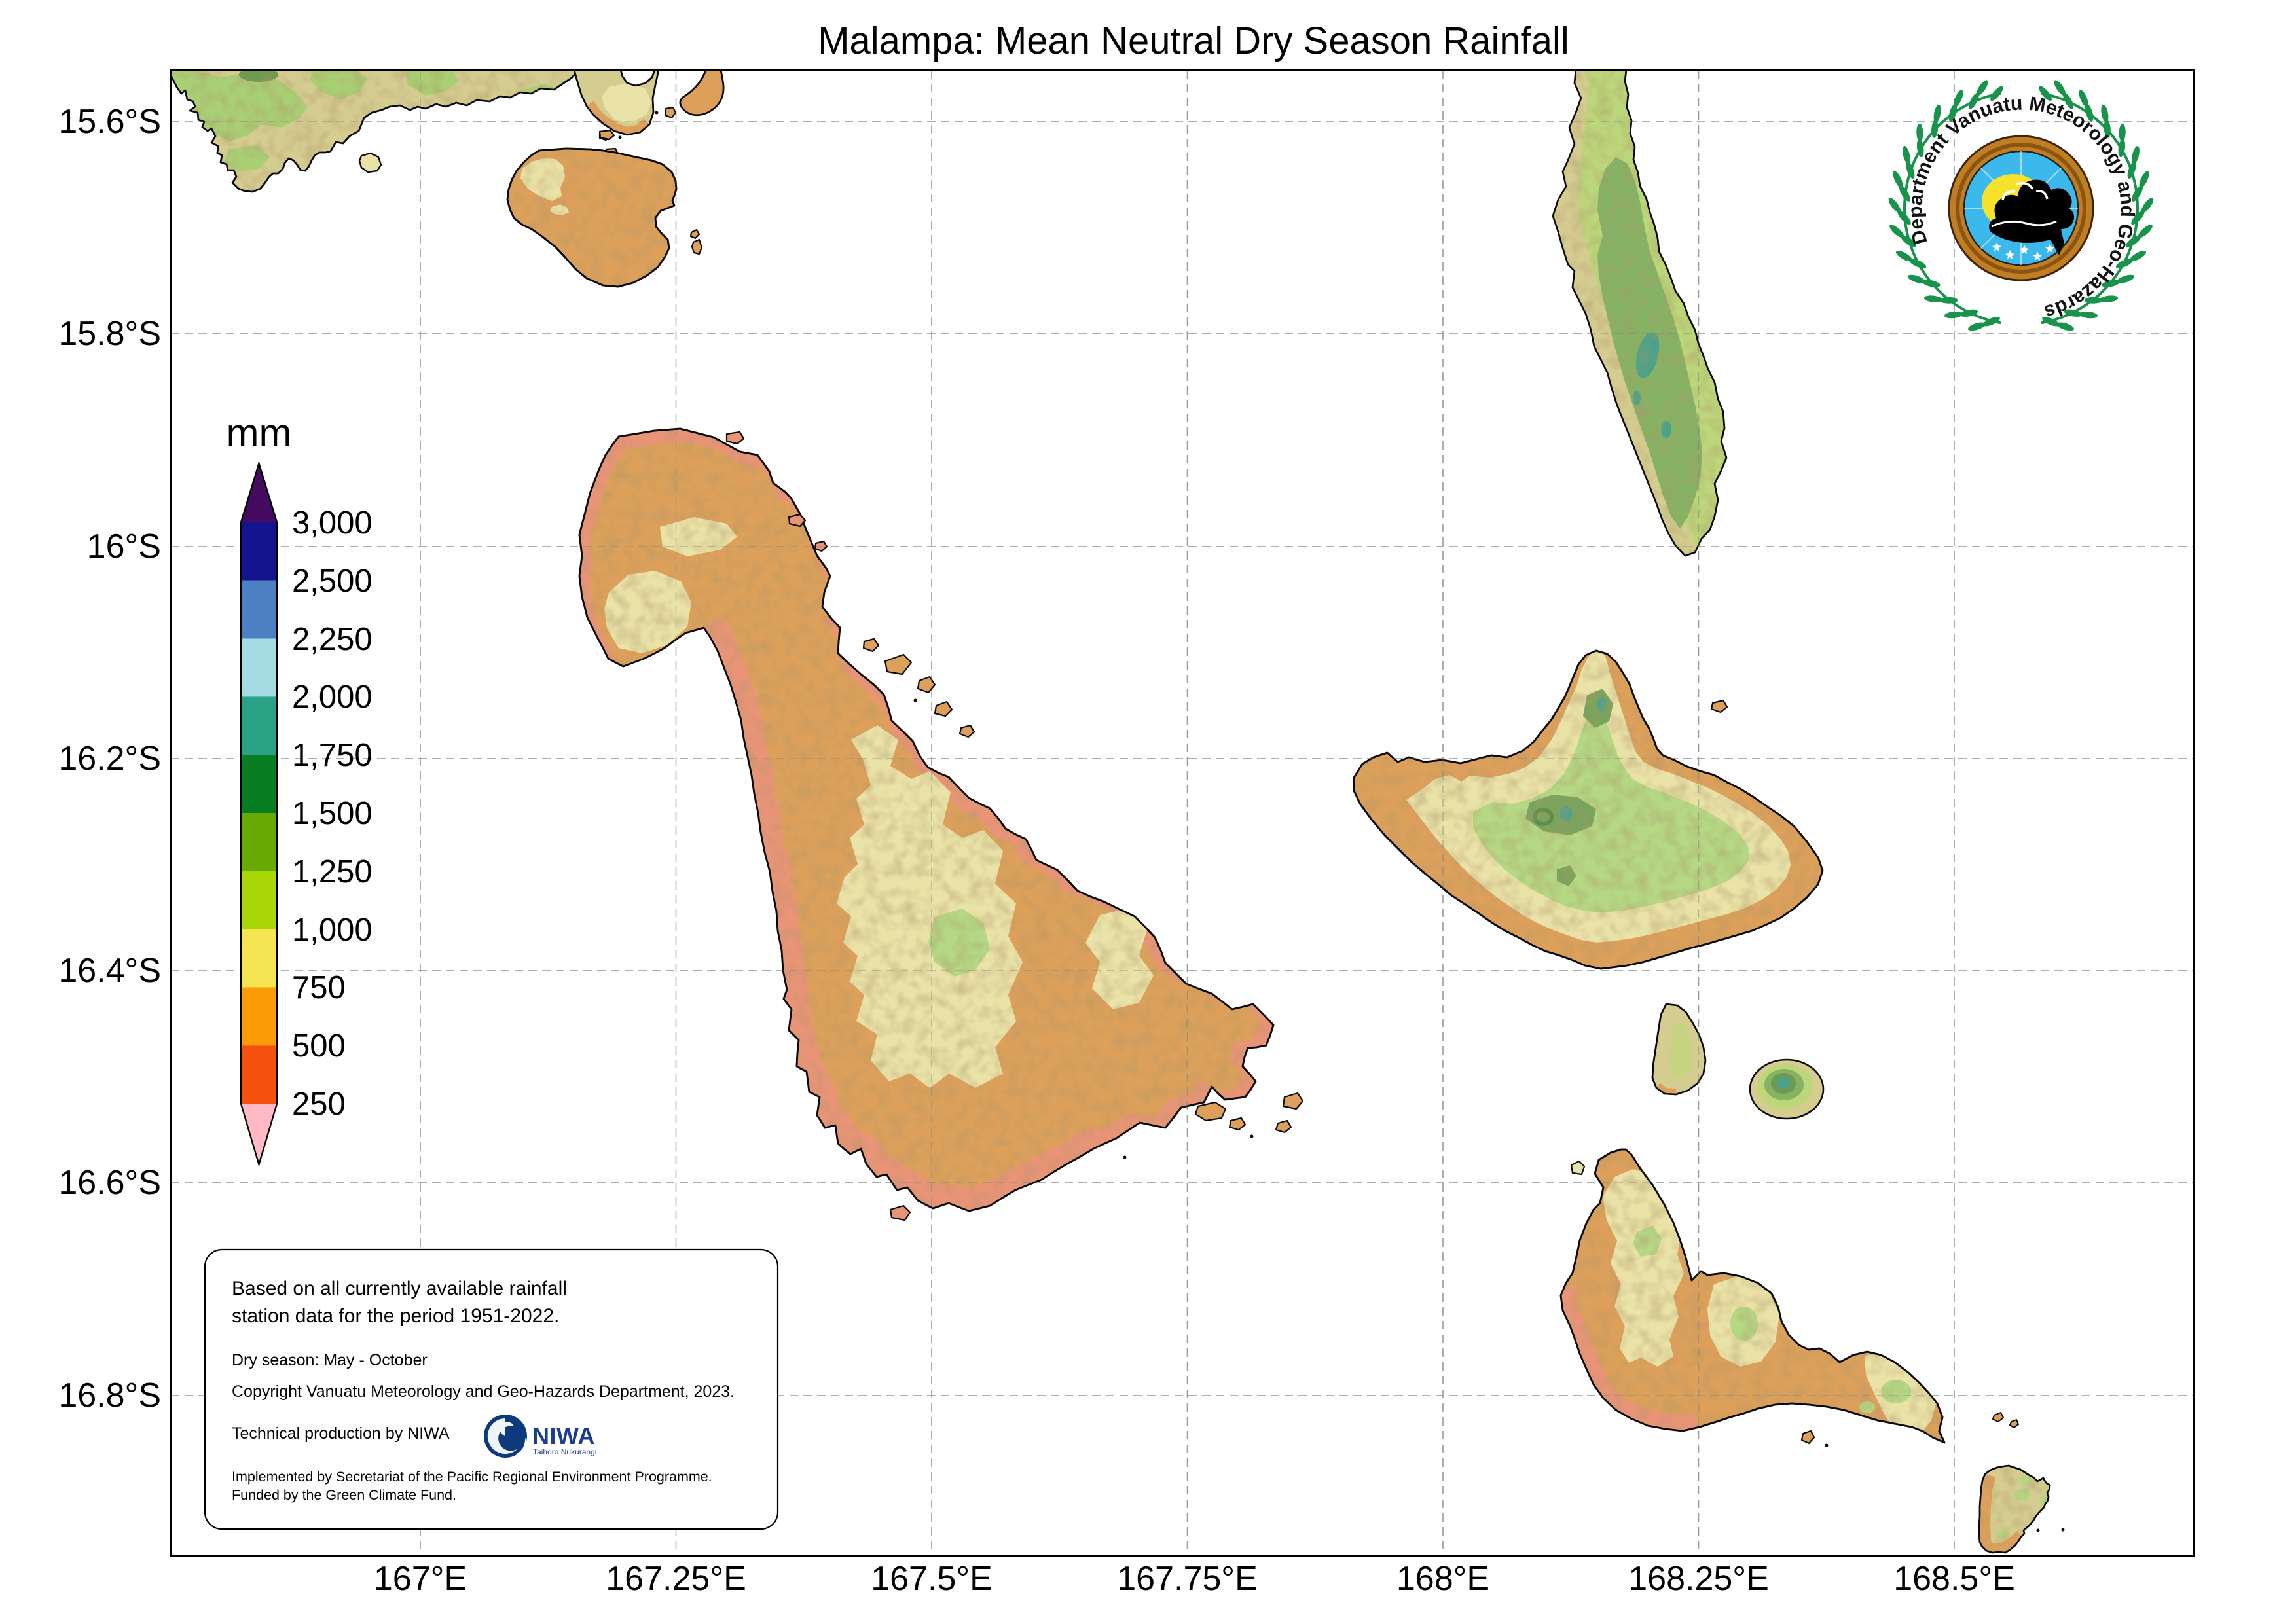  Describe the element at coordinates (332, 697) in the screenshot. I see `svg-text: 2,000` at that location.